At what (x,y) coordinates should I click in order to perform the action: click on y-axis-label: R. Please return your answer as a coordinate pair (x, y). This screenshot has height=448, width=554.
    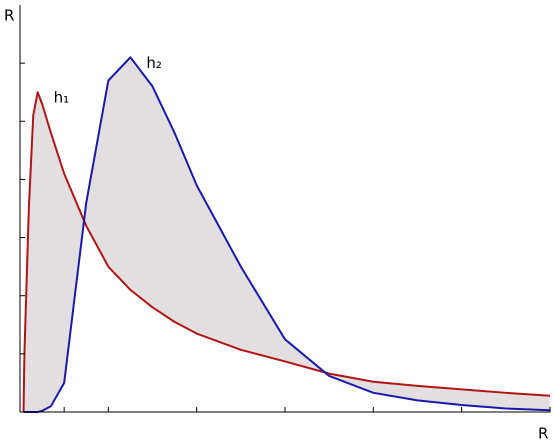
    Looking at the image, I should click on (9, 16).